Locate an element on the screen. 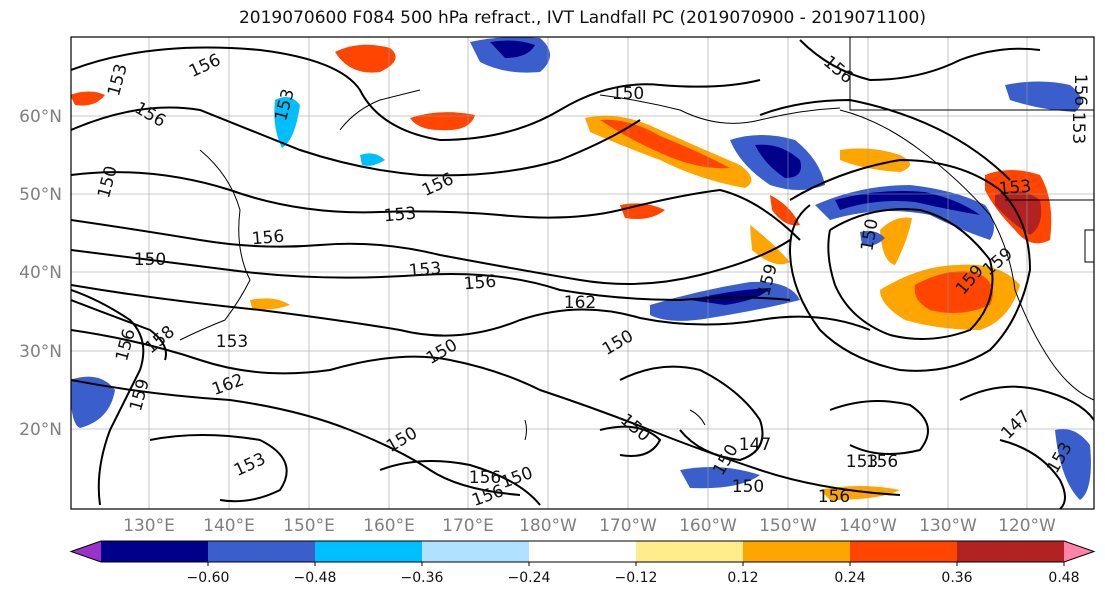 Image resolution: width=1105 pixels, height=601 pixels. longitude-label: 130°W is located at coordinates (948, 526).